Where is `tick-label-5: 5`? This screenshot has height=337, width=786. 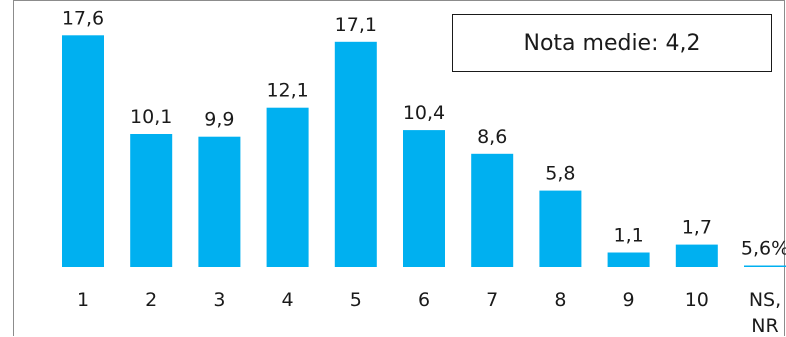
tick-label-5: 5 is located at coordinates (356, 300).